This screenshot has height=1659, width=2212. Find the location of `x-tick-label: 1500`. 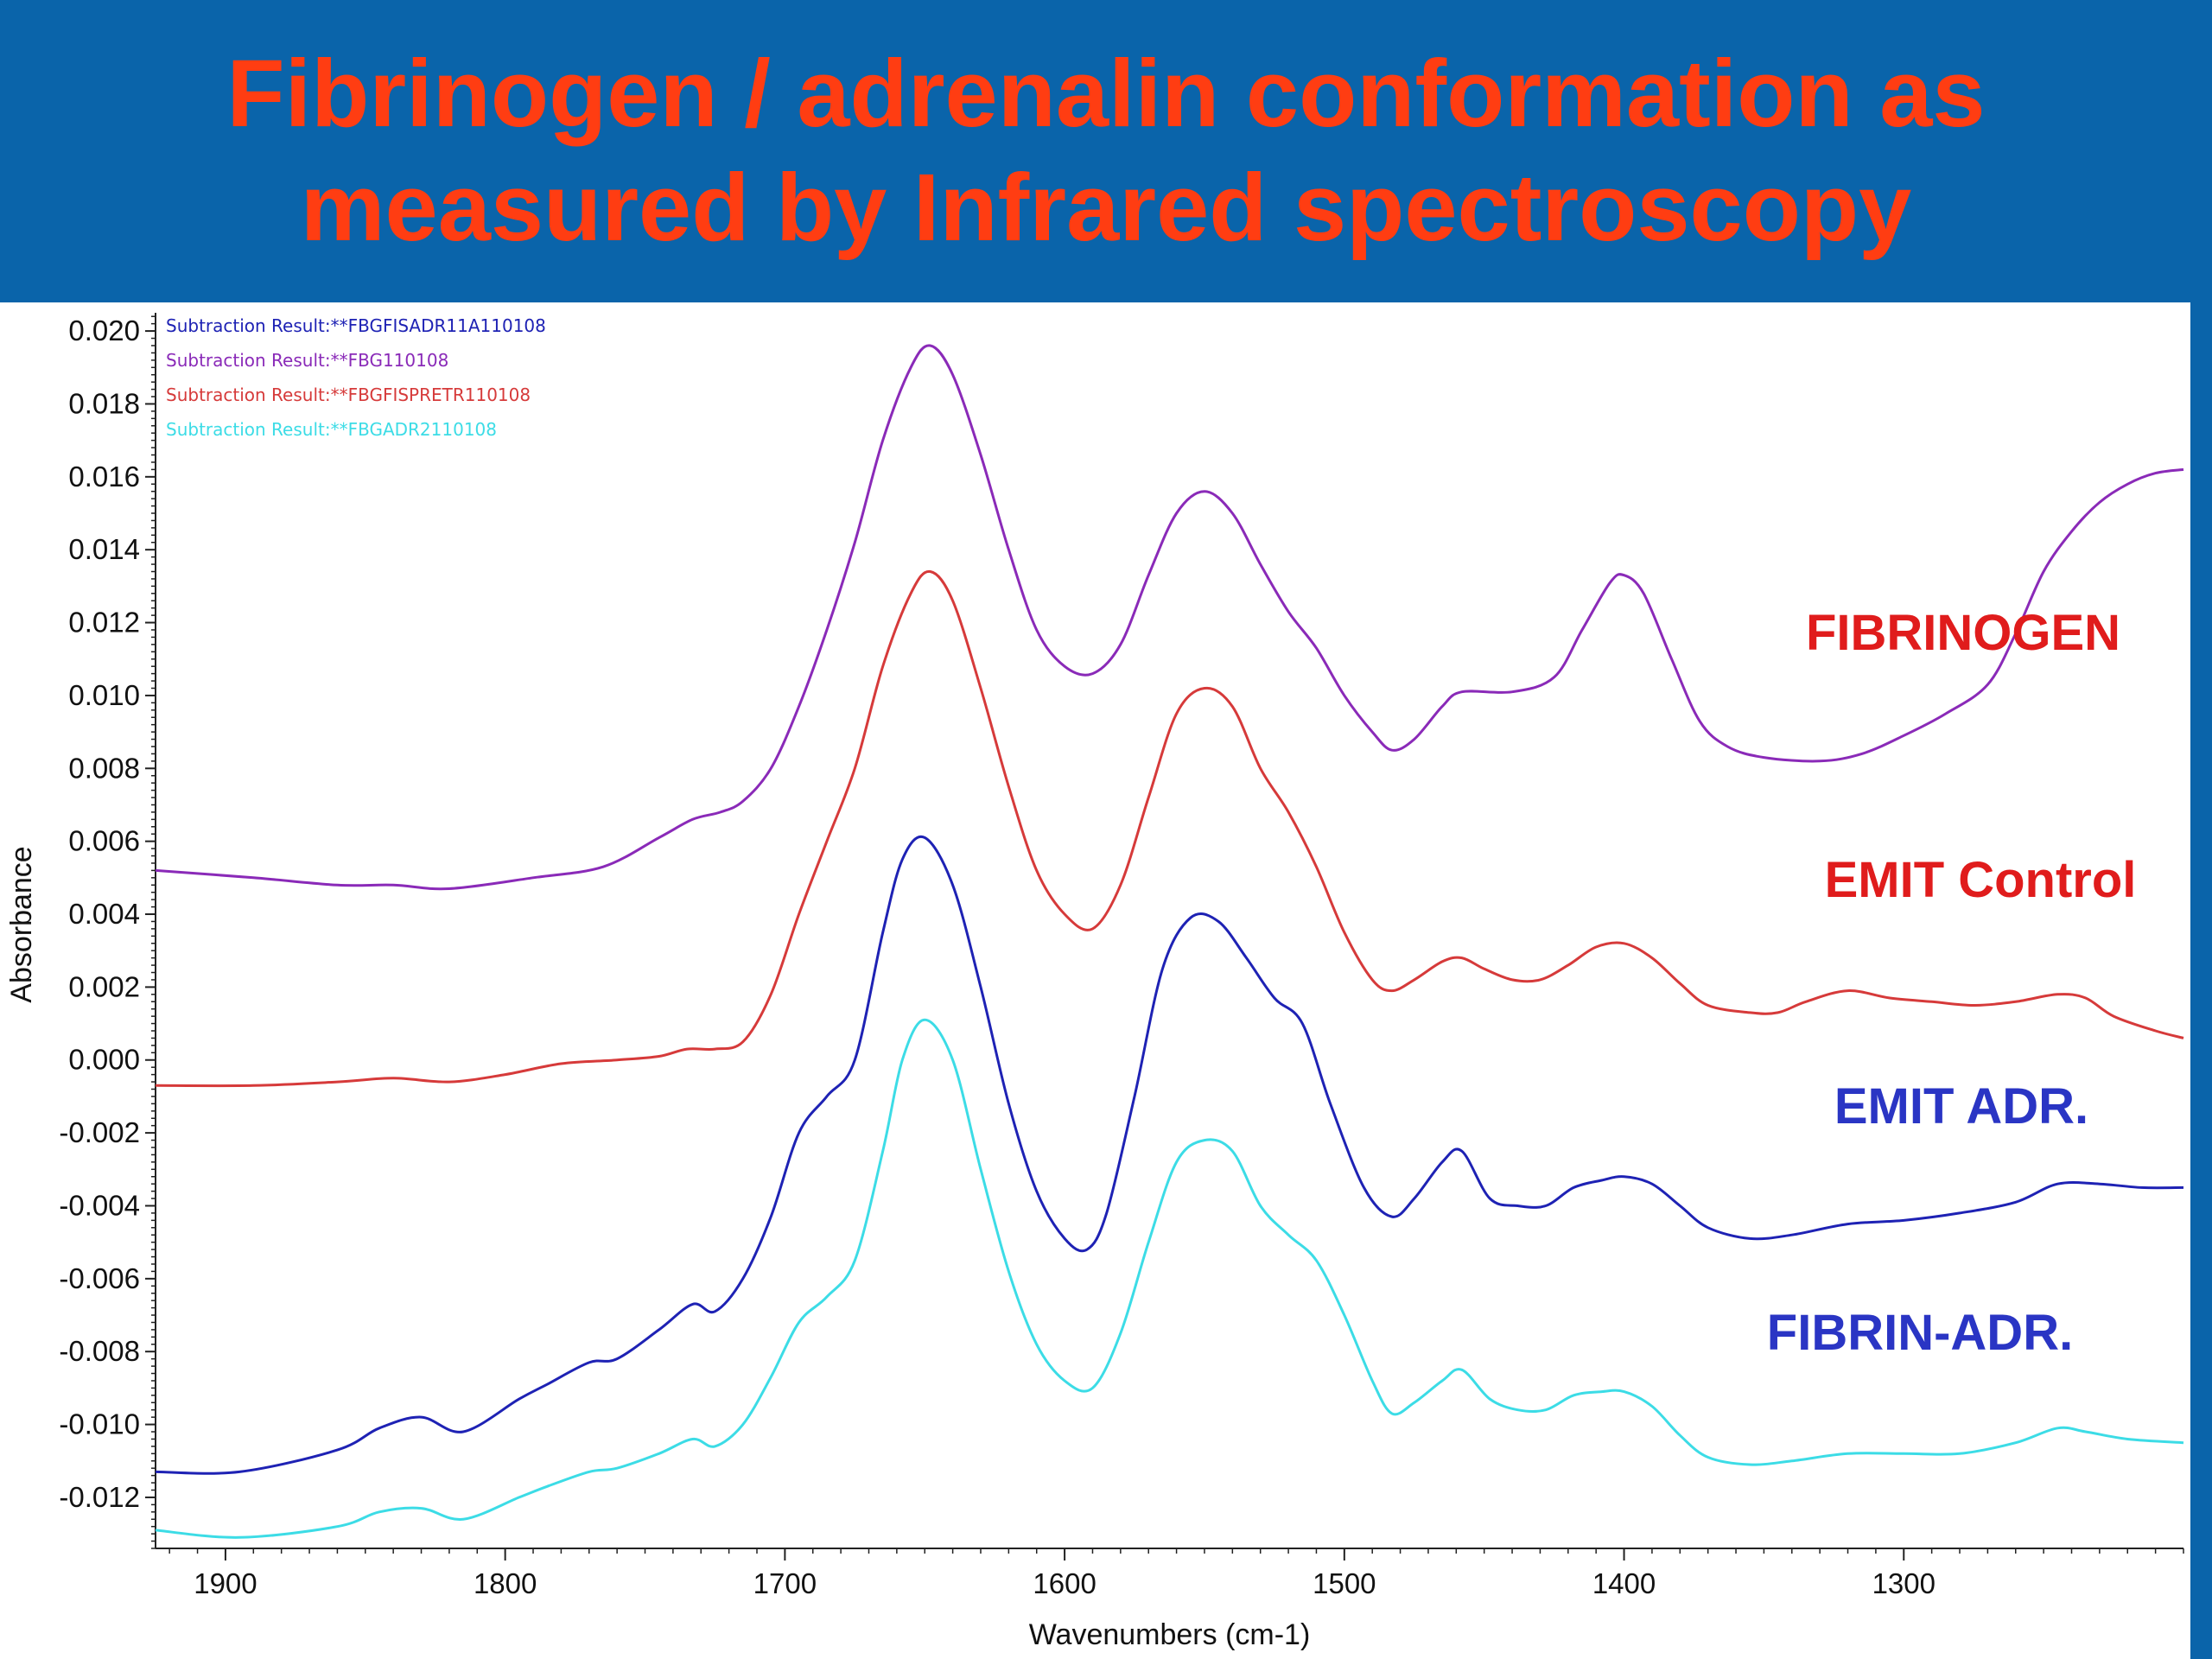

x-tick-label: 1500 is located at coordinates (1344, 1583).